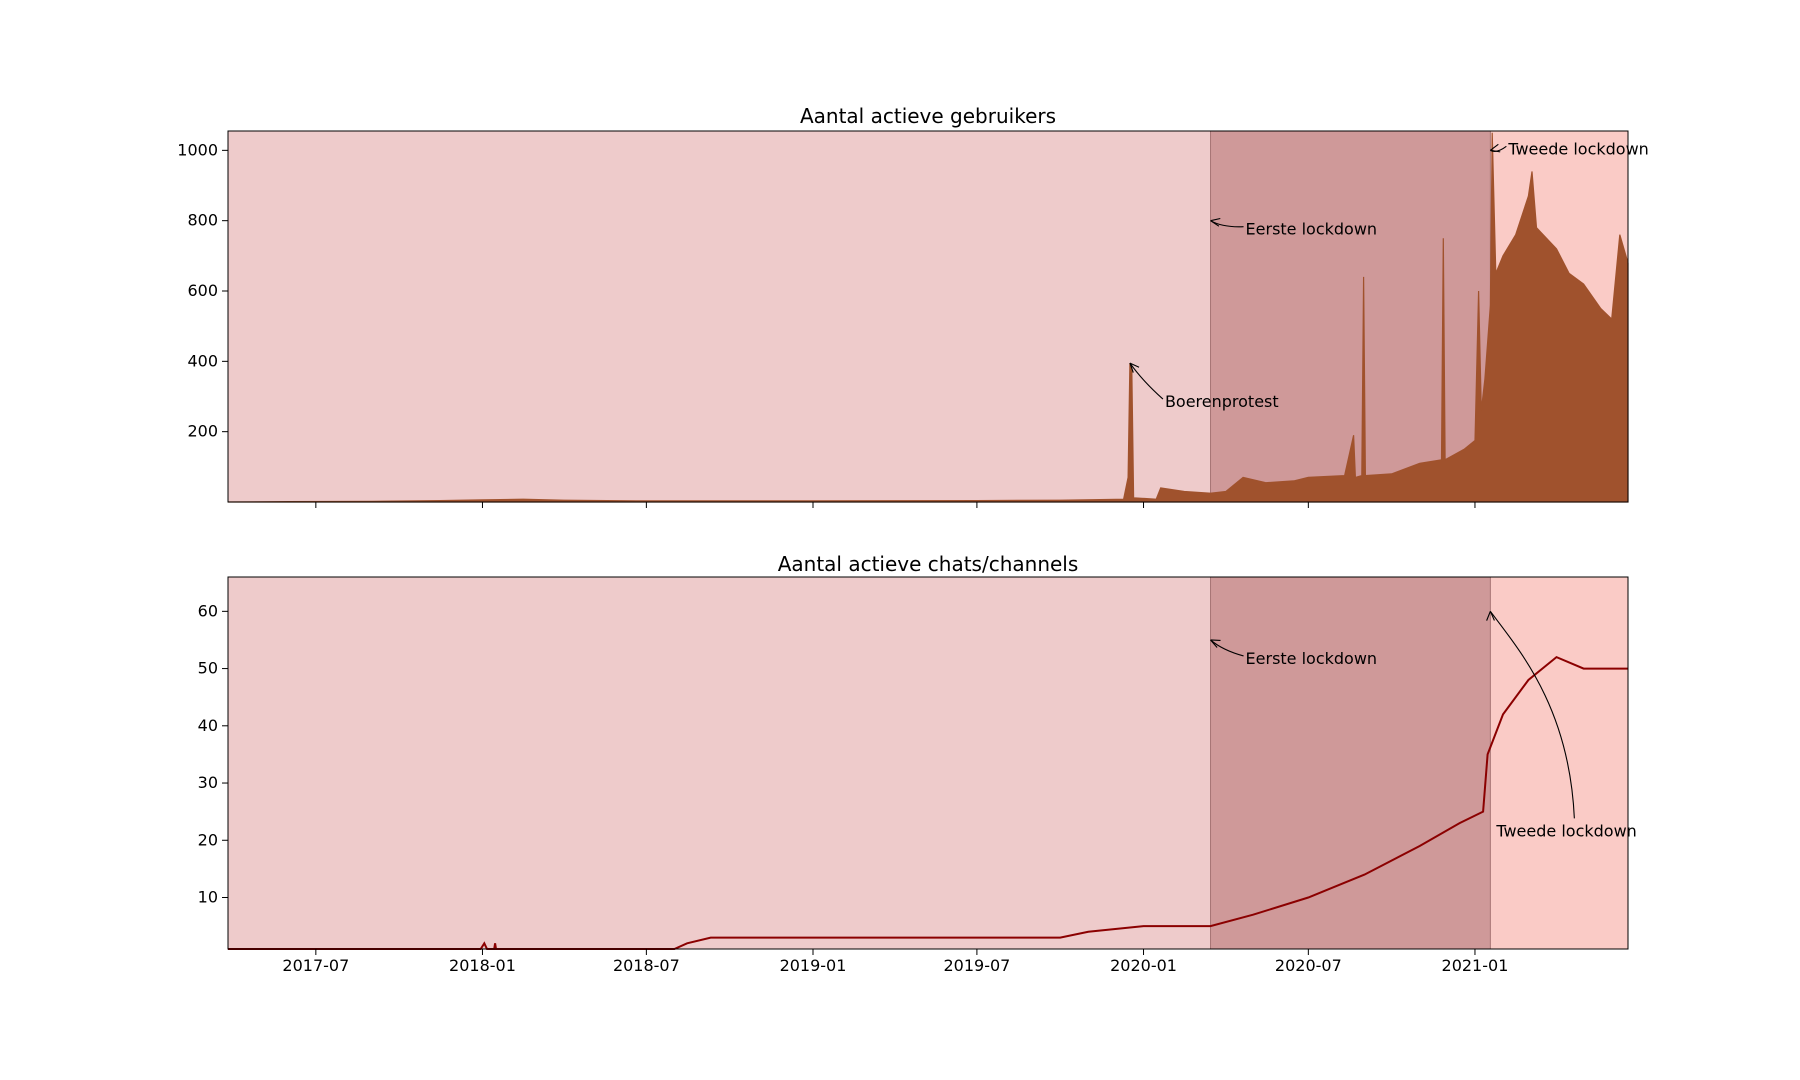  I want to click on y-tick-label: 10, so click(208, 896).